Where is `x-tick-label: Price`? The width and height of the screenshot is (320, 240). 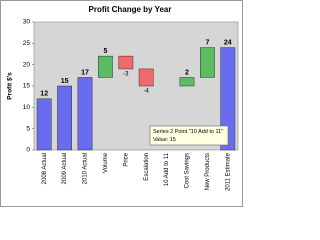
x-tick-label: Price is located at coordinates (126, 159).